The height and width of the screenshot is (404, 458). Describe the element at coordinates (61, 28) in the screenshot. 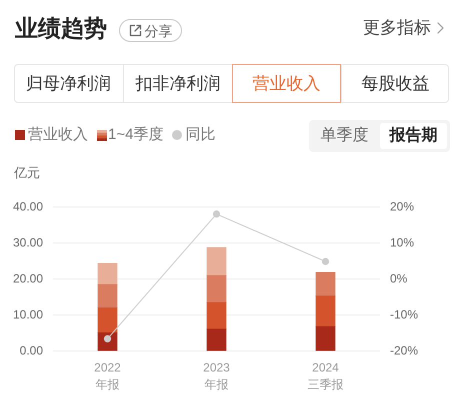

I see `chart-title: 业绩趋势` at that location.